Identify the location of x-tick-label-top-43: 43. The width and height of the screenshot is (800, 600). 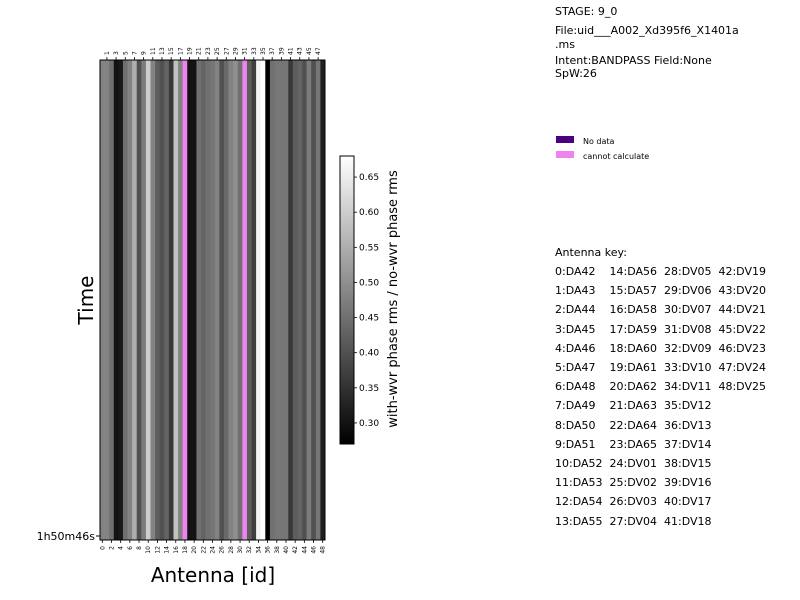
(300, 51).